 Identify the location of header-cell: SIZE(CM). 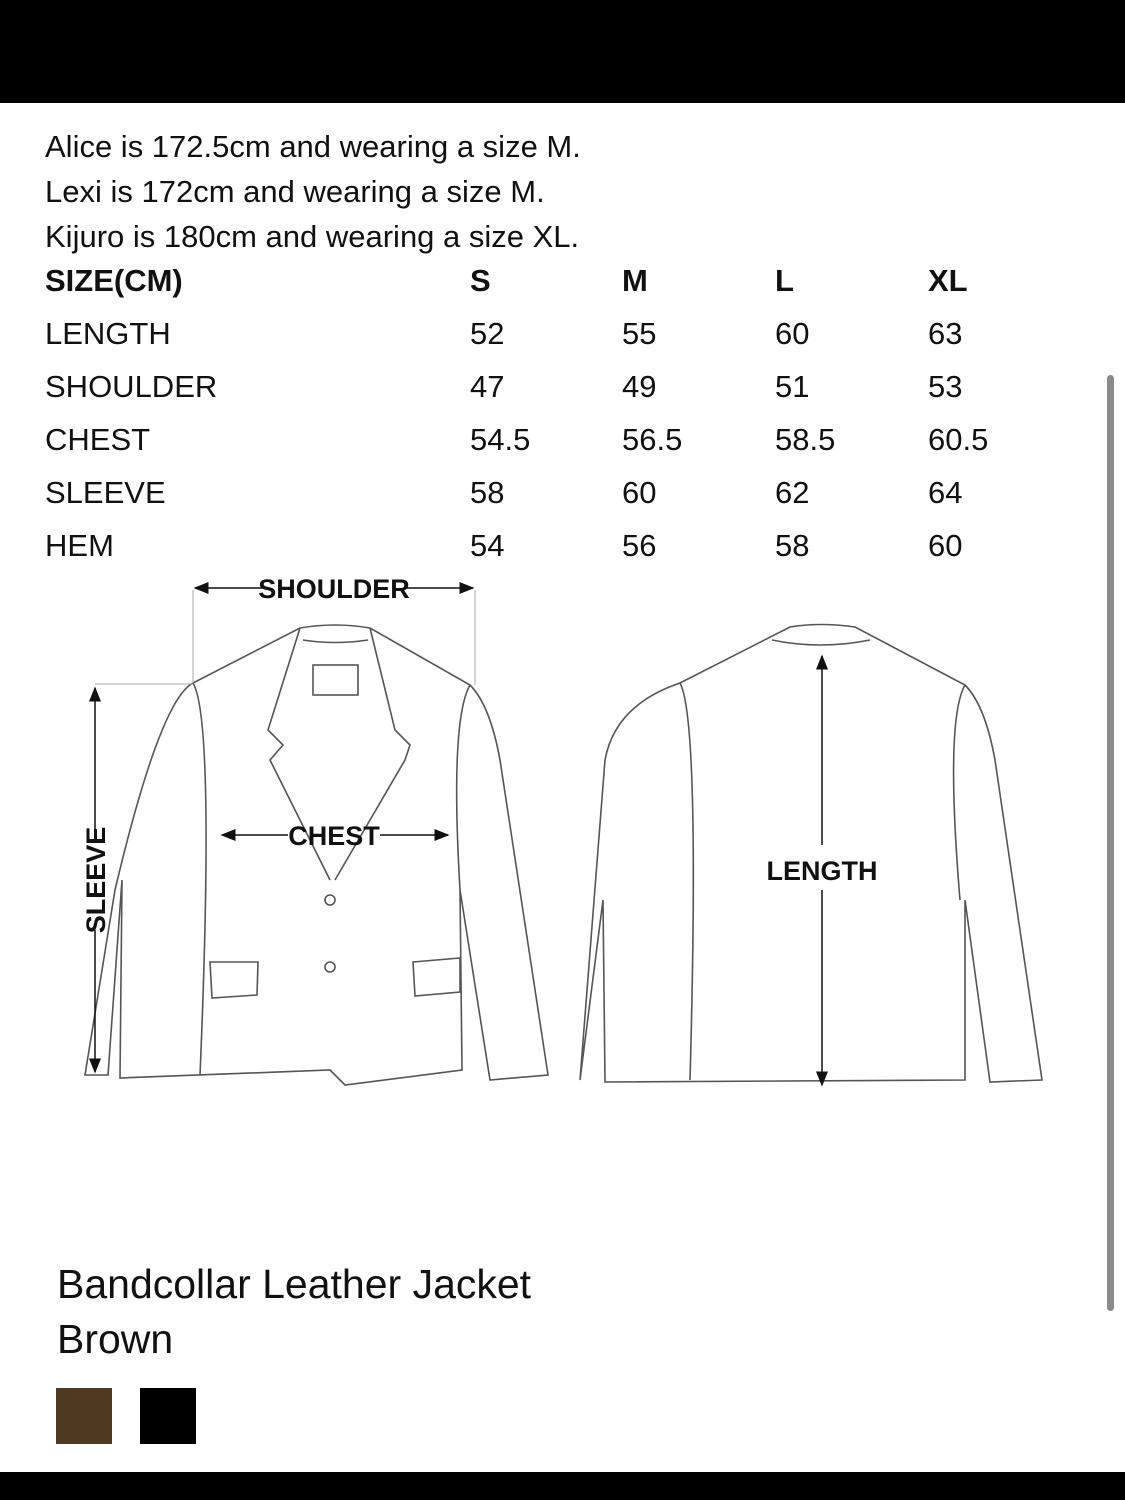
(114, 280).